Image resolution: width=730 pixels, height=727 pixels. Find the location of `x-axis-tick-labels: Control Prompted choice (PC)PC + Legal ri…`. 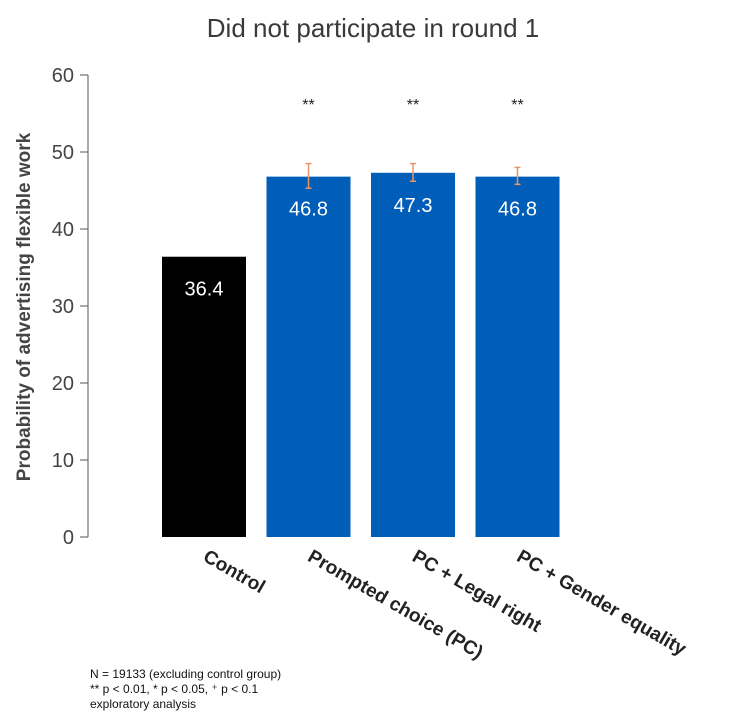

x-axis-tick-labels: Control Prompted choice (PC)PC + Legal ri… is located at coordinates (445, 604).